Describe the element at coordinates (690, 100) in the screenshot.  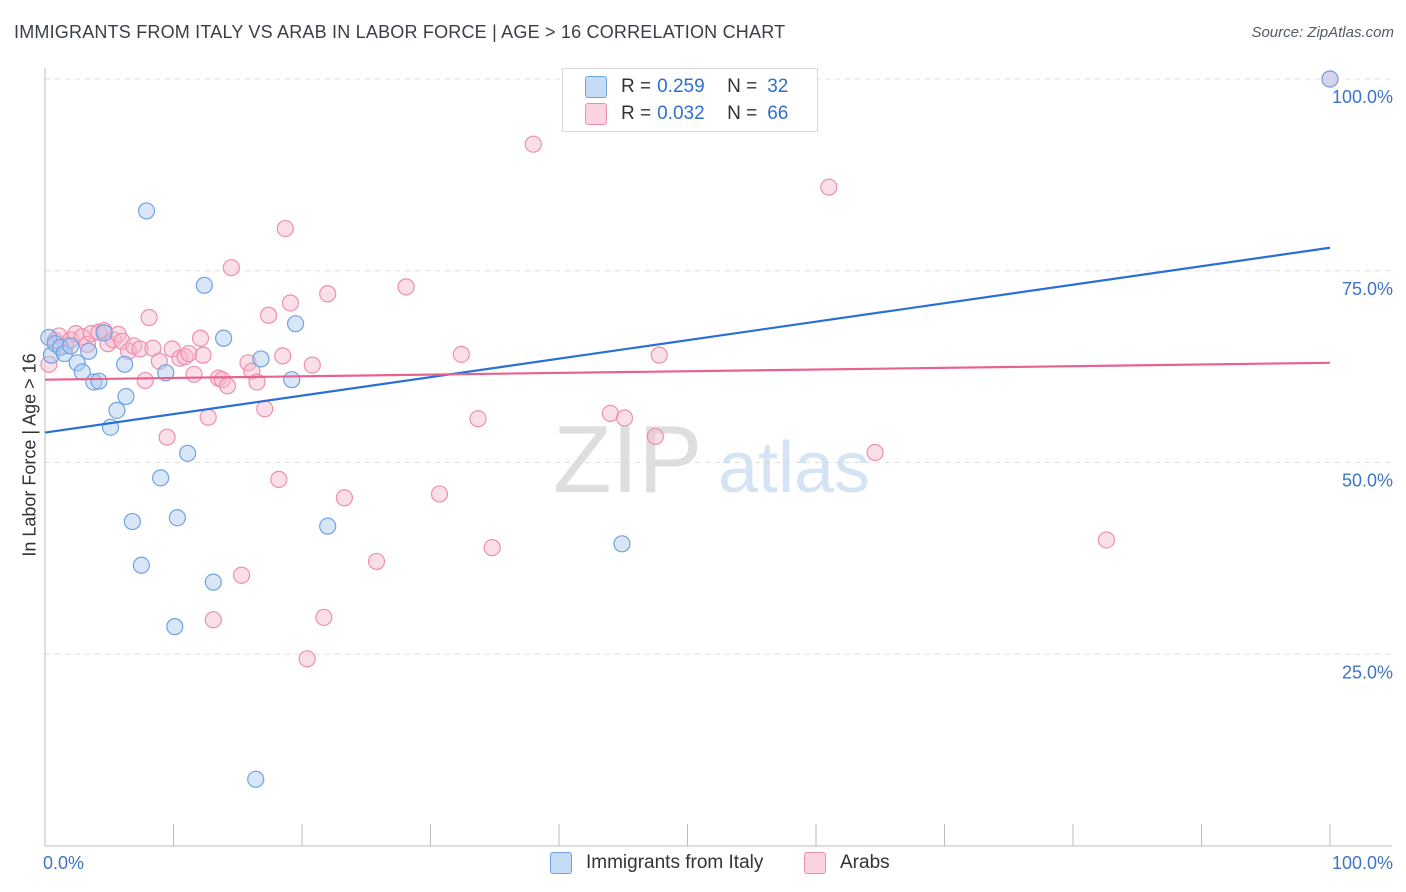
I see `stats-legend: R = 0.259 N = 32 R = 0.032 N = 66` at that location.